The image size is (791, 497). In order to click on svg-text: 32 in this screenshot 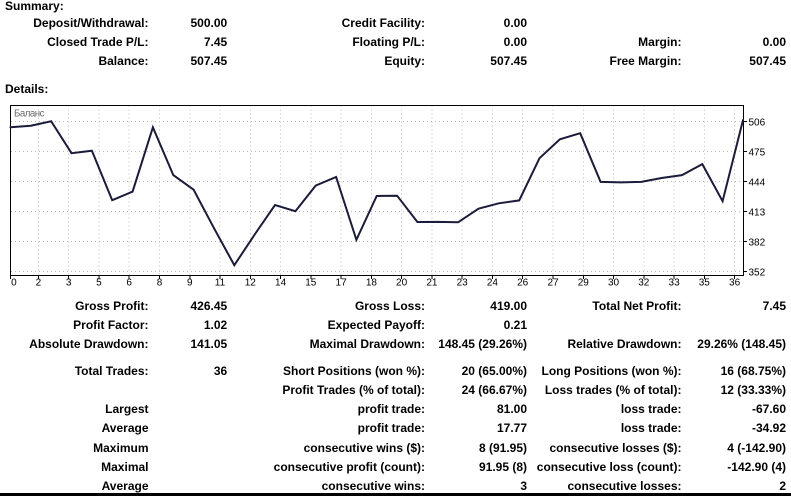, I will do `click(644, 283)`.